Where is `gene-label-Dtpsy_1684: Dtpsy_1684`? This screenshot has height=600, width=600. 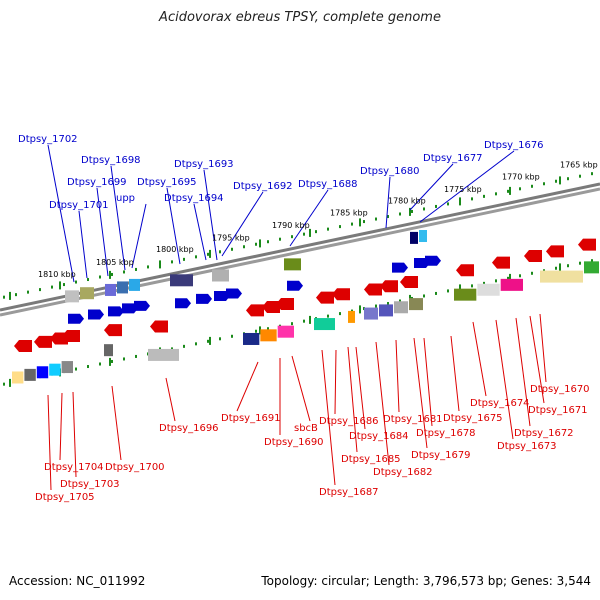 gene-label-Dtpsy_1684: Dtpsy_1684 is located at coordinates (379, 436).